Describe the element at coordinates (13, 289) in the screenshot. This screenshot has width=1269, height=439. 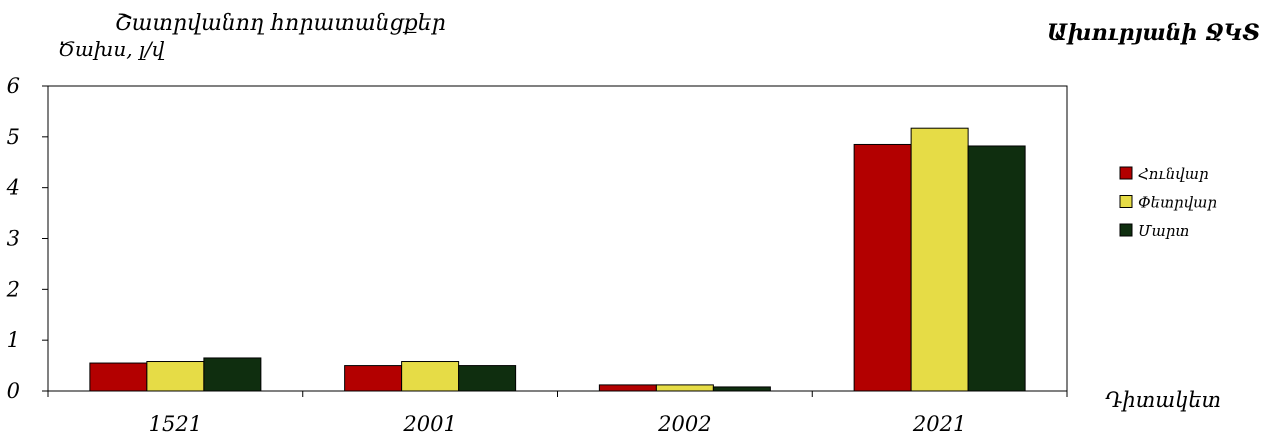
I see `y-tick-label: 2` at that location.